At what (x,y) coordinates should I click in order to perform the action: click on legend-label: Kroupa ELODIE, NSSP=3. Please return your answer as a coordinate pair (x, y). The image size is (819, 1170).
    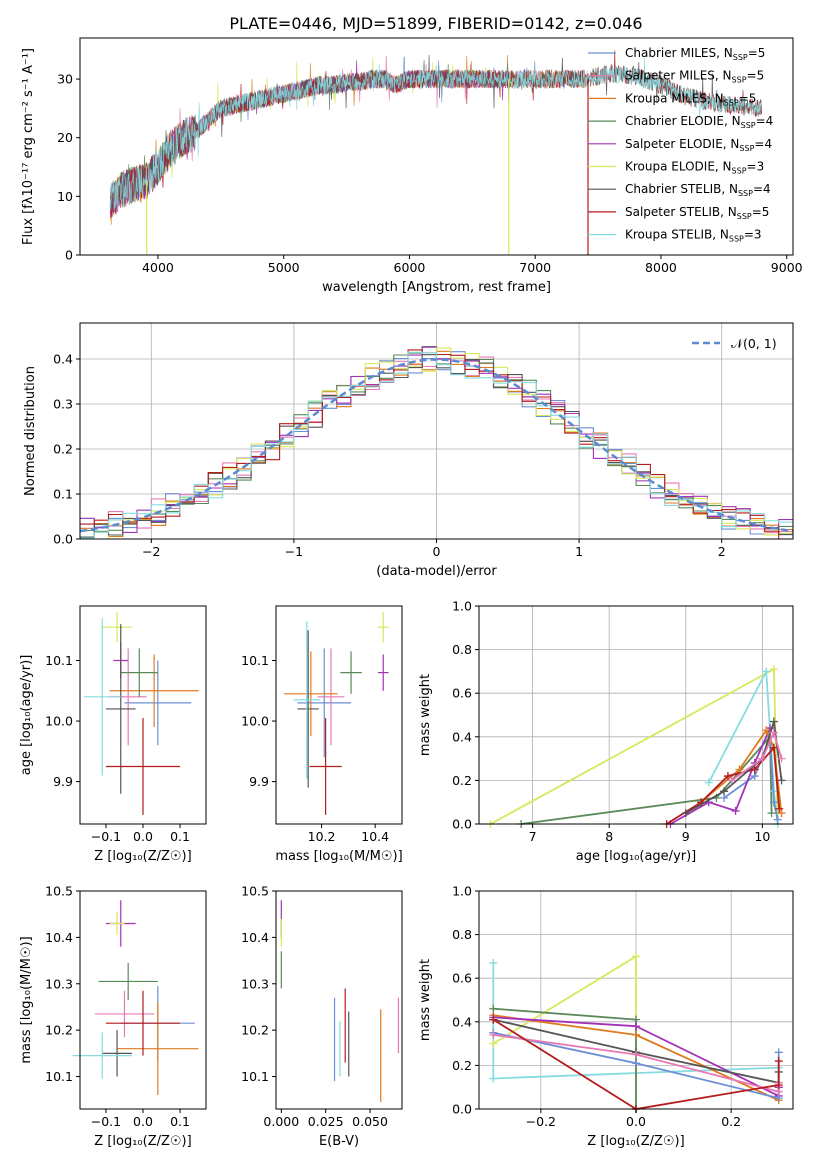
    Looking at the image, I should click on (694, 168).